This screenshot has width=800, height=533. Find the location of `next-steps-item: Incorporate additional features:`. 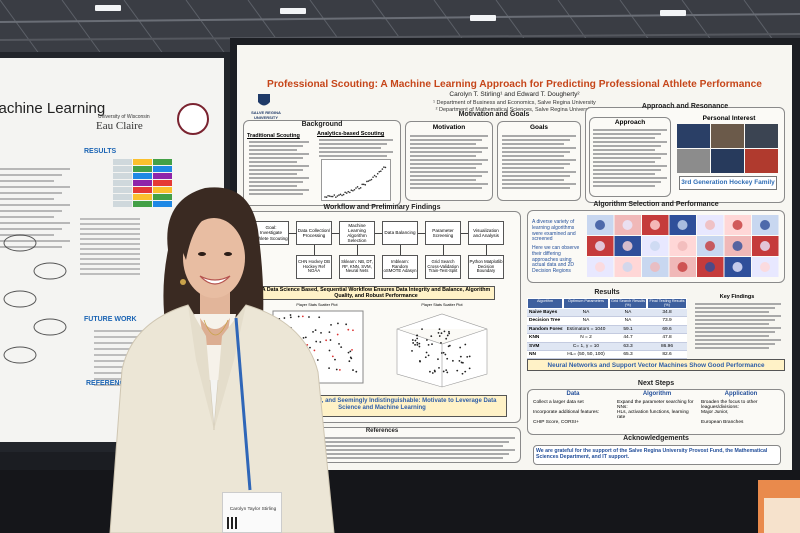

next-steps-item: Incorporate additional features: is located at coordinates (566, 412).